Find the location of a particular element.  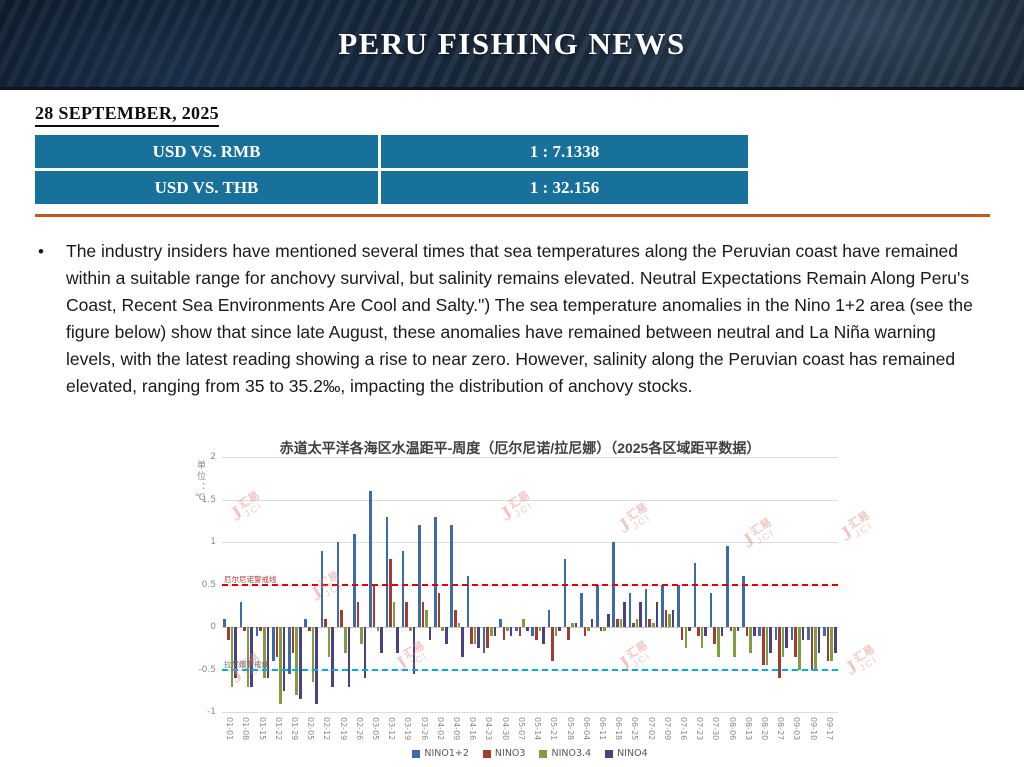

x-tick-label: 08-20 is located at coordinates (765, 729).